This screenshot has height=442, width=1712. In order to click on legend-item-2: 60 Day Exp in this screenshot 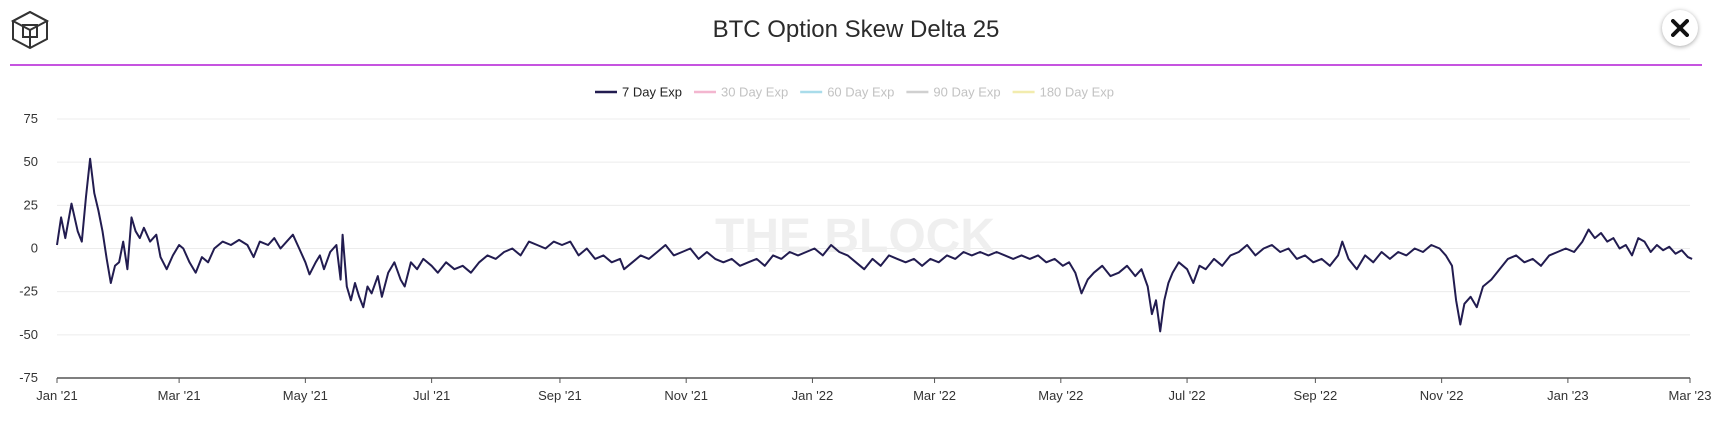, I will do `click(847, 92)`.